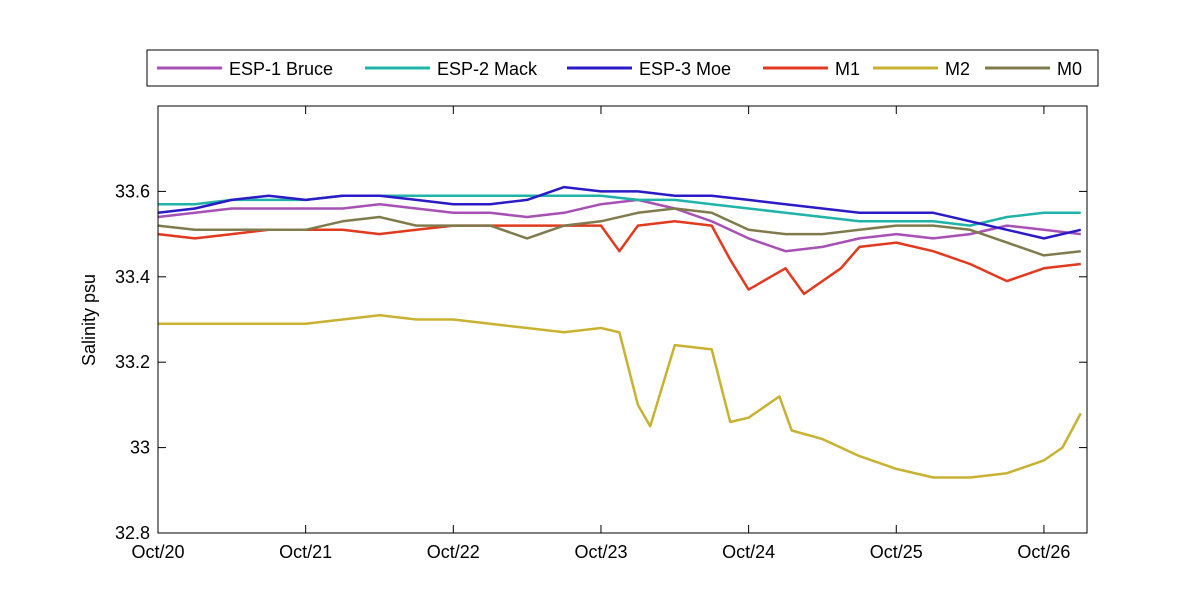 The width and height of the screenshot is (1200, 600). What do you see at coordinates (1043, 552) in the screenshot?
I see `x-tick-label: Oct/26` at bounding box center [1043, 552].